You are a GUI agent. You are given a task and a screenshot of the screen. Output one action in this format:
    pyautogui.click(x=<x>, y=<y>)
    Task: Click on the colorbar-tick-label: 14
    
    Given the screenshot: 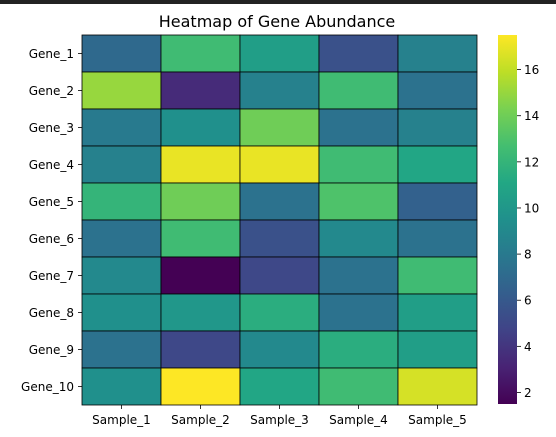 What is the action you would take?
    pyautogui.click(x=531, y=116)
    